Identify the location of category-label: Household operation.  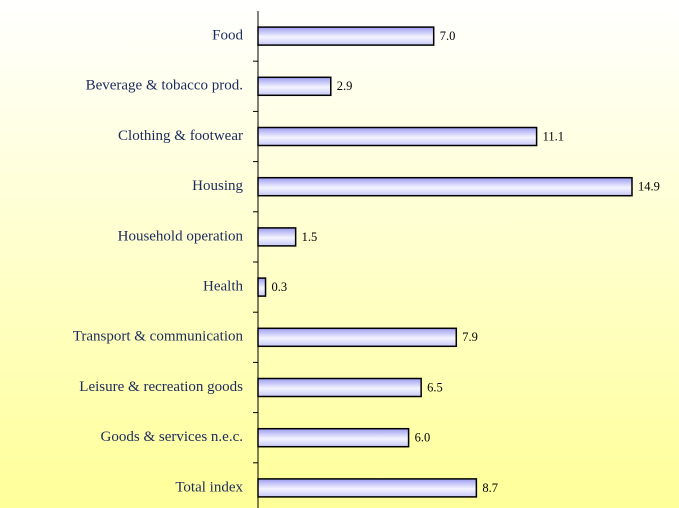
(181, 236).